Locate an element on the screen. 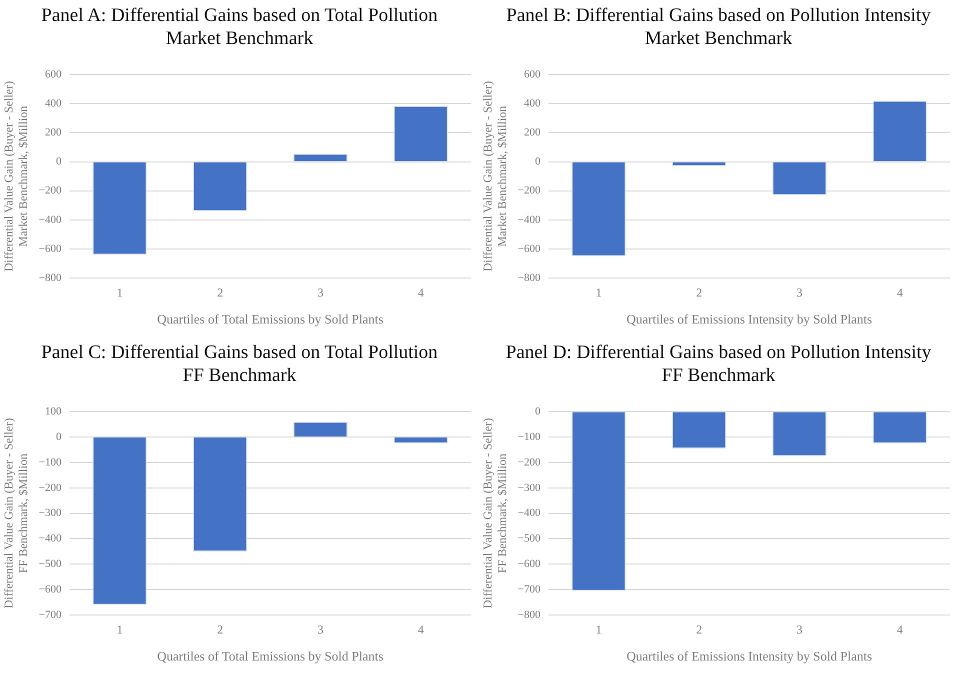 The height and width of the screenshot is (675, 959). chart-title: Panel B: Differential Gains based on Pollution Intensity Market Benchmark is located at coordinates (718, 27).